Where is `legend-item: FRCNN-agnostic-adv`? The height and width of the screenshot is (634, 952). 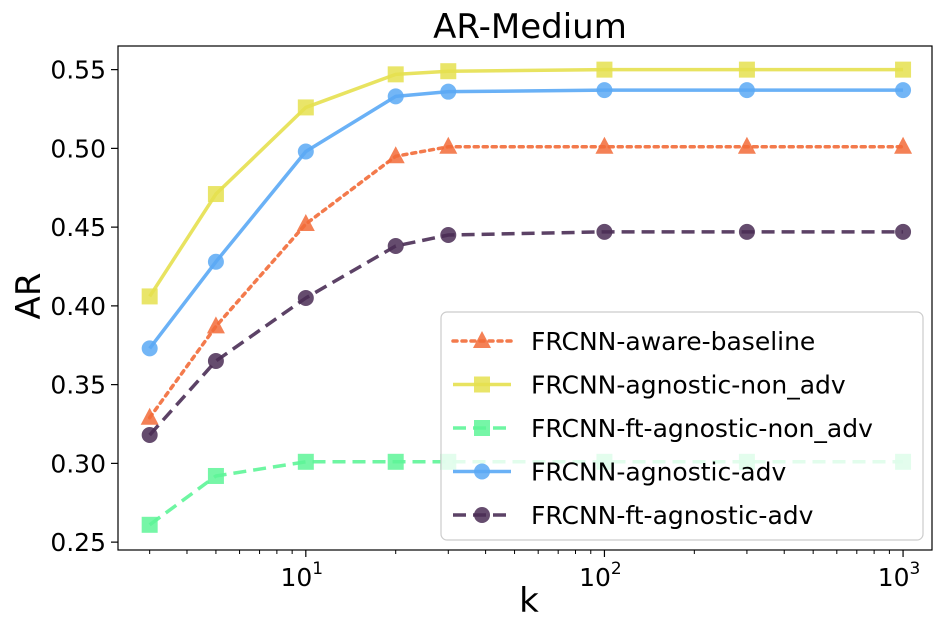 legend-item: FRCNN-agnostic-adv is located at coordinates (619, 472).